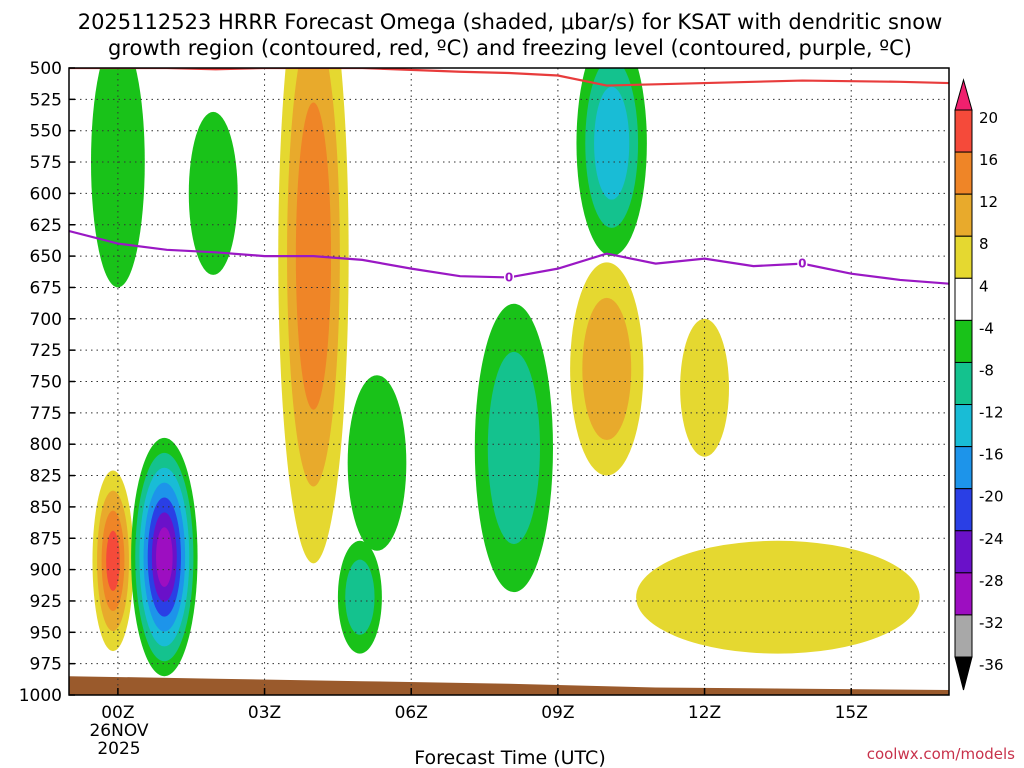  I want to click on y-tick-label: 550, so click(46, 132).